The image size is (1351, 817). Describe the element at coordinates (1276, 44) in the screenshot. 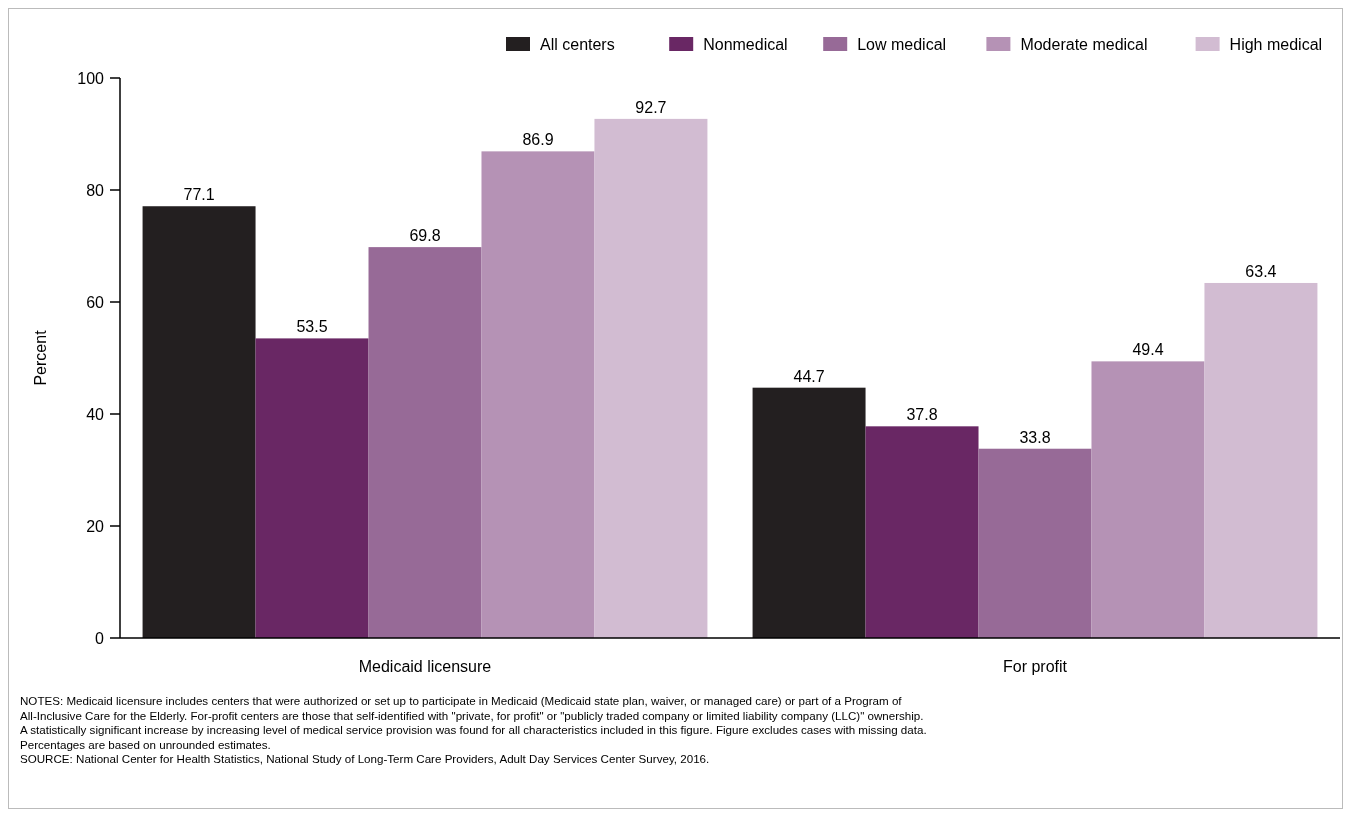

I see `legend-label: High medical` at that location.